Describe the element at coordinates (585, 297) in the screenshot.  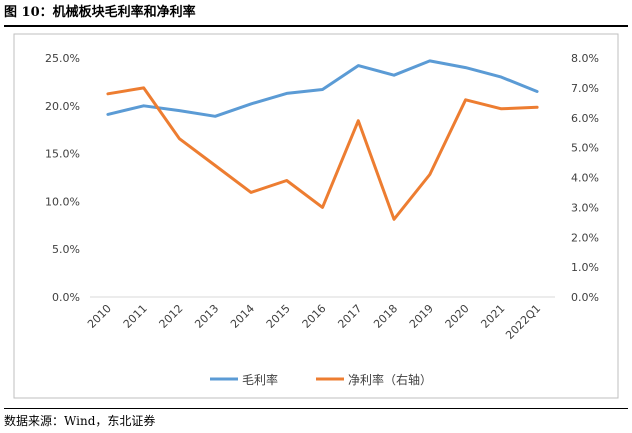
I see `y-right-tick-label: 0.0%` at that location.